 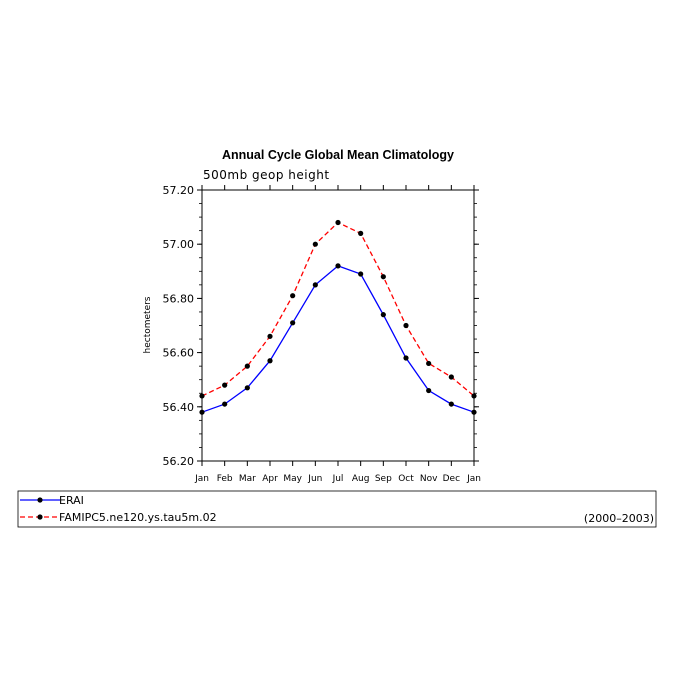 What do you see at coordinates (179, 353) in the screenshot?
I see `y-tick-label: 56.60` at bounding box center [179, 353].